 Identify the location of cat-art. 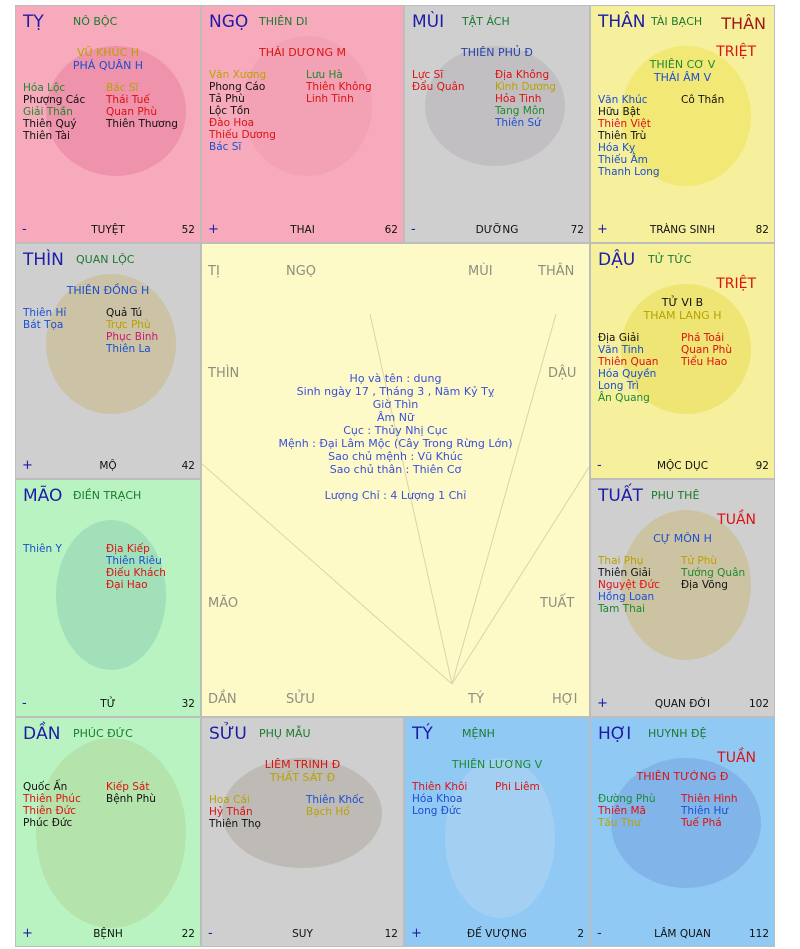
(111, 595).